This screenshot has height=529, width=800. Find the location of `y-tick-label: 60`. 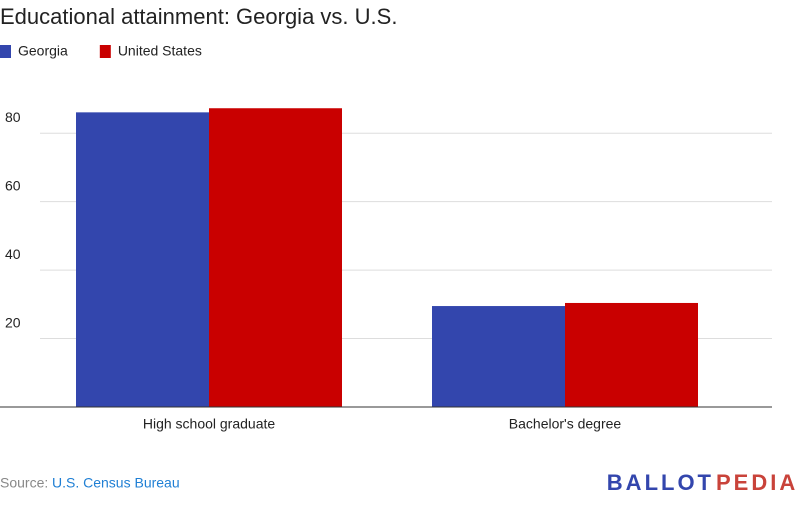

y-tick-label: 60 is located at coordinates (13, 185).